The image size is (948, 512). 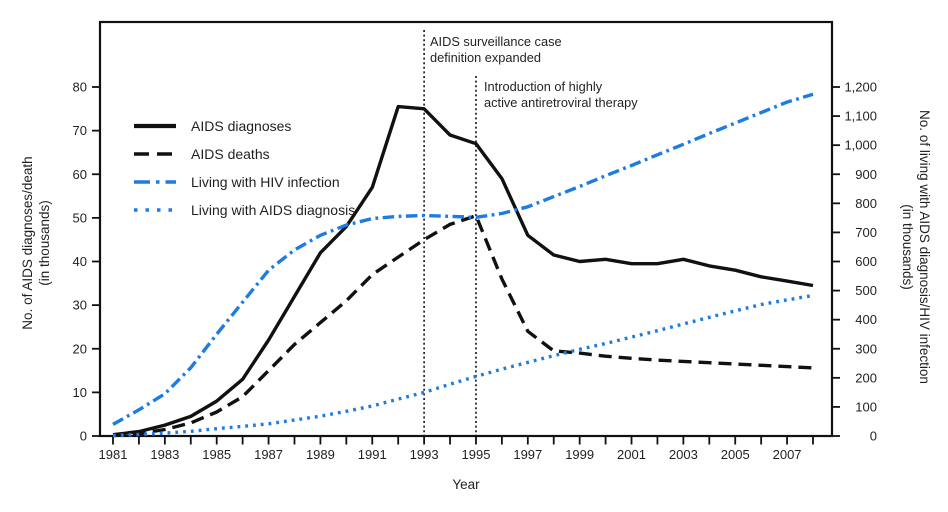 I want to click on svg-text: 100, so click(x=866, y=406).